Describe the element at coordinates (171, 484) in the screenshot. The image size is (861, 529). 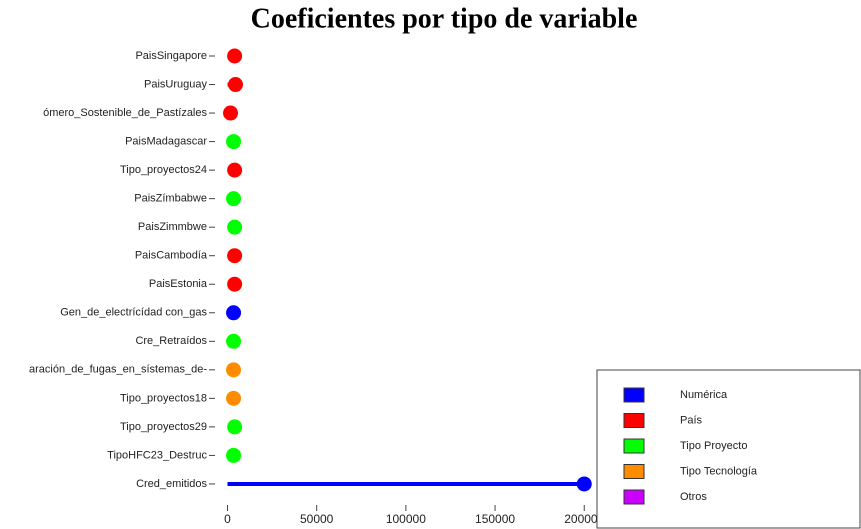
I see `y-tick-label: Cred_emitidos` at that location.